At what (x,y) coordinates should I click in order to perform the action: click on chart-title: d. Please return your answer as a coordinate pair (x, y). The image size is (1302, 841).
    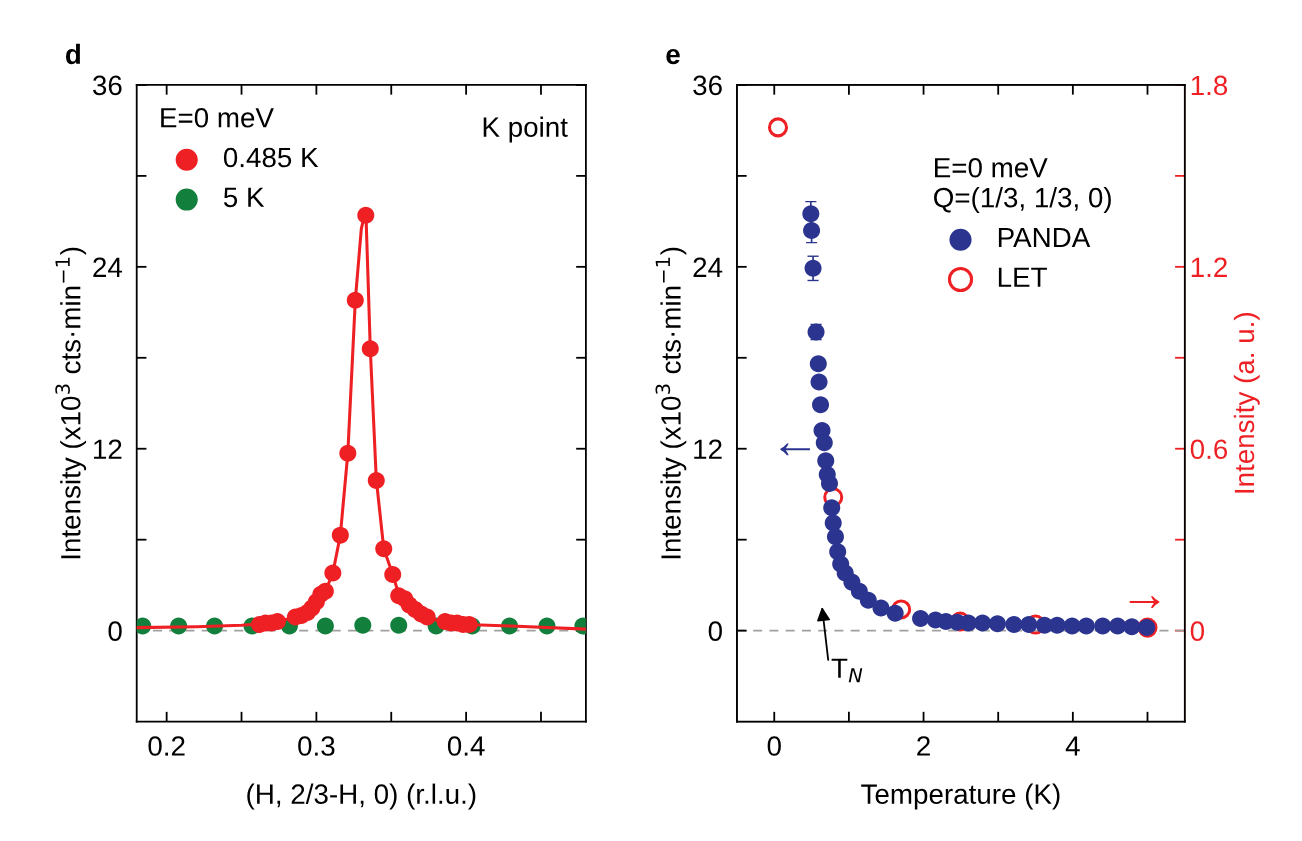
    Looking at the image, I should click on (72, 54).